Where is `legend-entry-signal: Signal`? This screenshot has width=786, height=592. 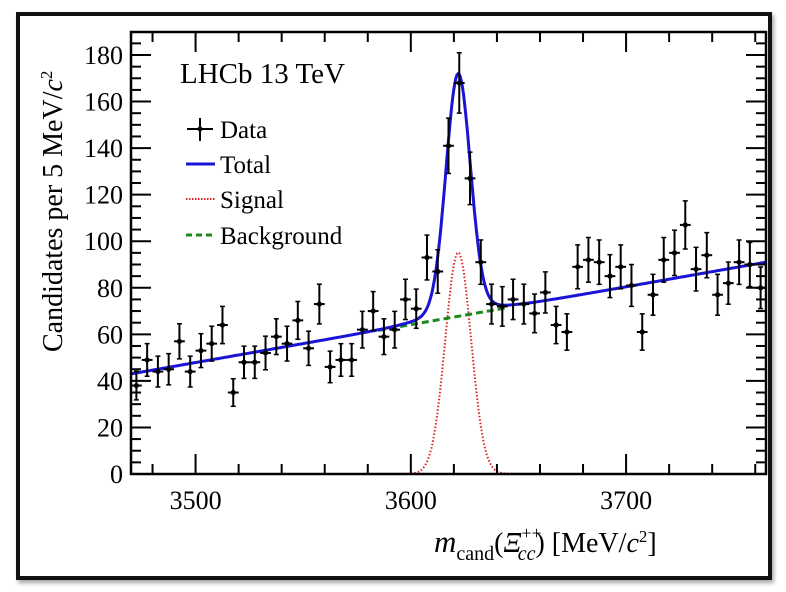
legend-entry-signal: Signal is located at coordinates (235, 200).